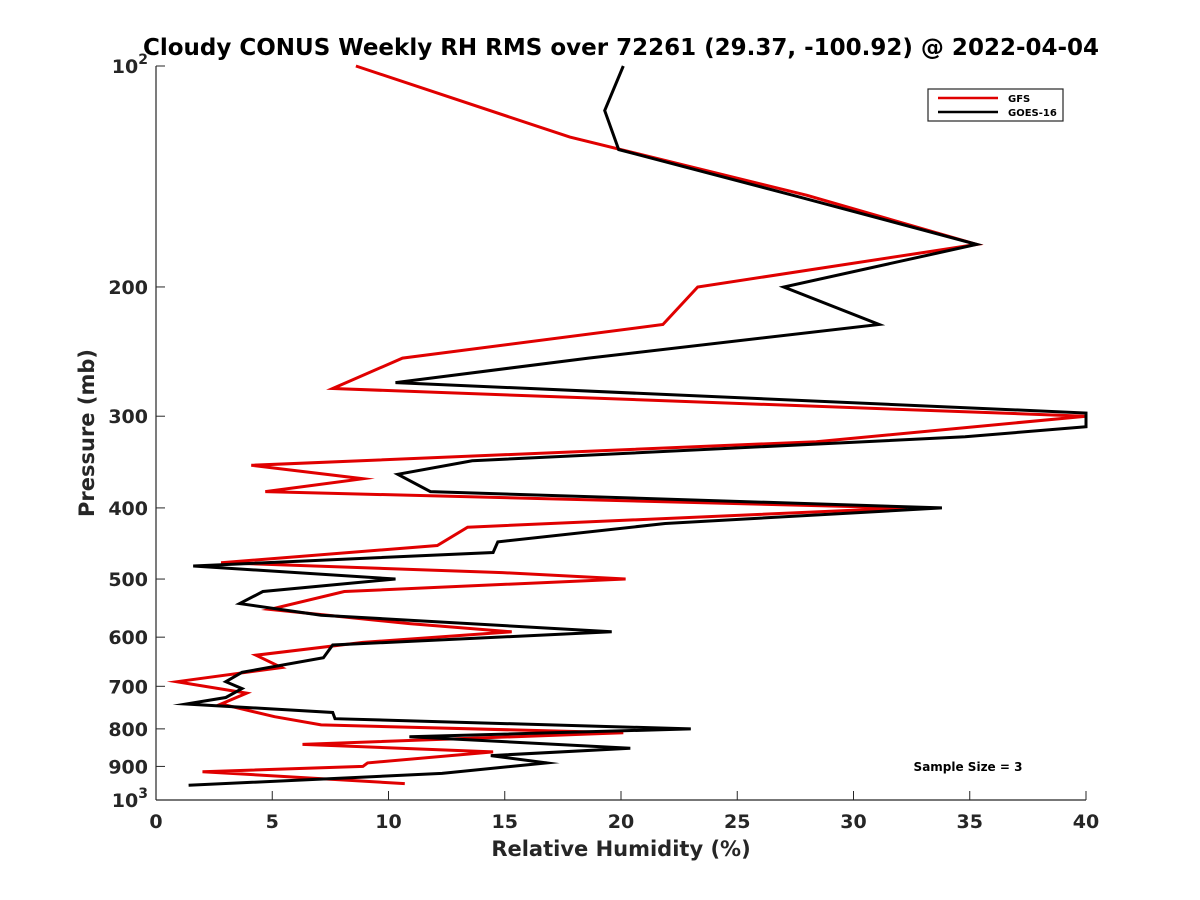 This screenshot has width=1200, height=900. I want to click on x-tick-label: 20, so click(621, 822).